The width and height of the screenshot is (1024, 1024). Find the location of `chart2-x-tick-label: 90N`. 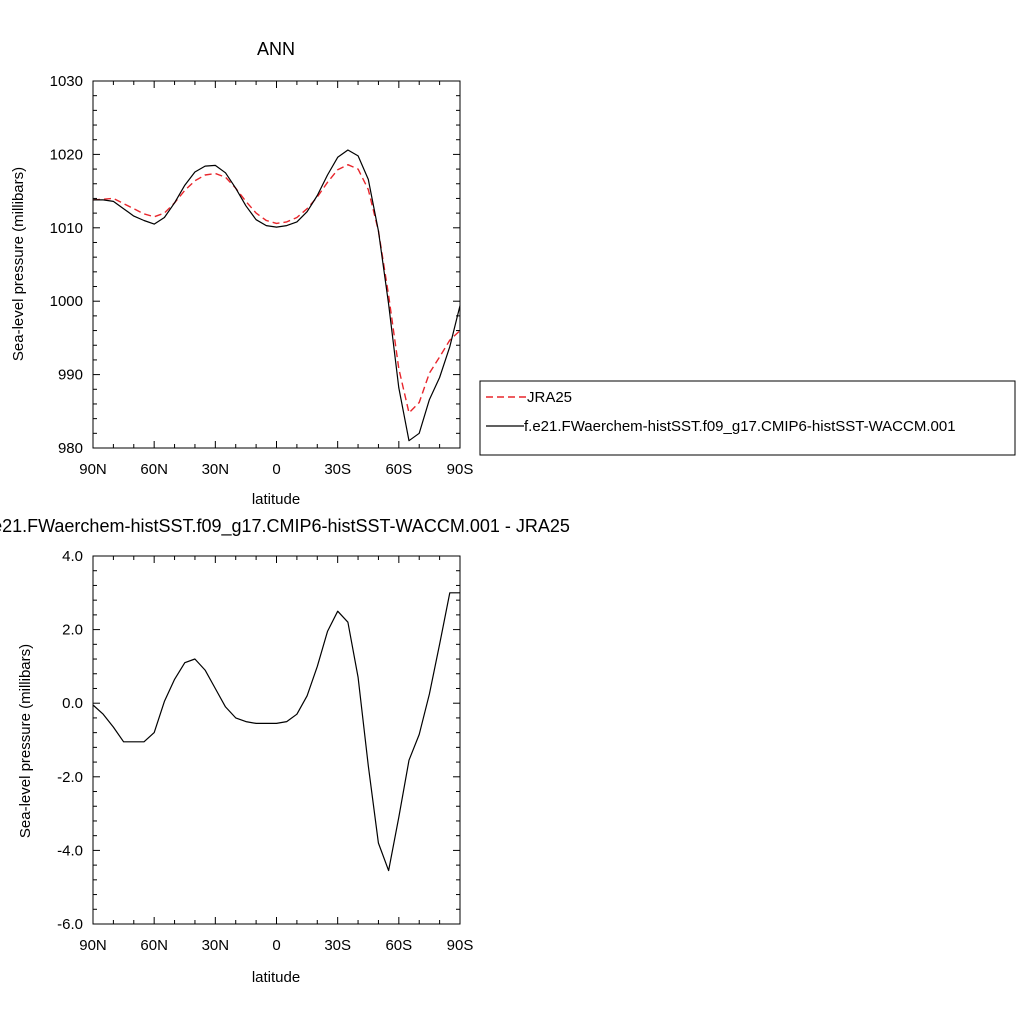

chart2-x-tick-label: 90N is located at coordinates (93, 945).